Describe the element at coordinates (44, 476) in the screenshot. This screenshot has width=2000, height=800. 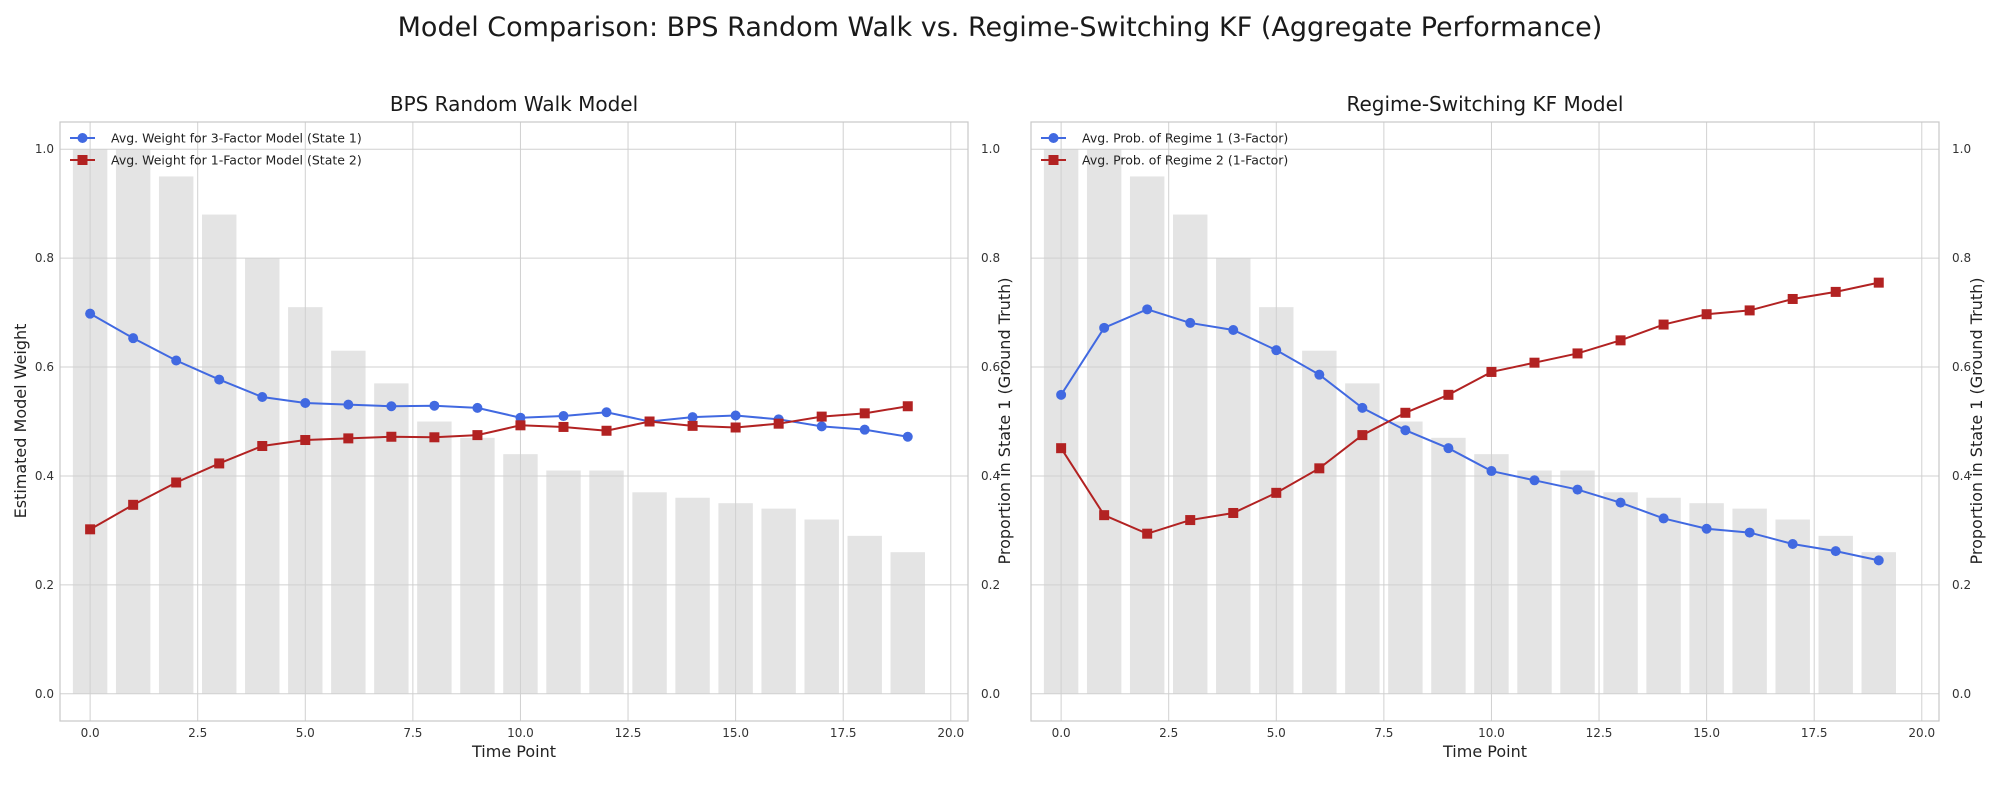
I see `y-tick-label-left: 0.4` at that location.